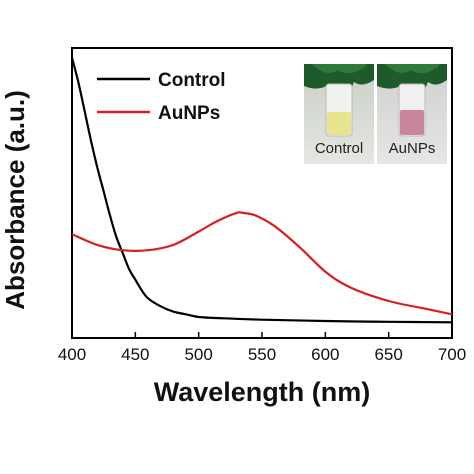 This screenshot has width=474, height=474. Describe the element at coordinates (262, 354) in the screenshot. I see `x-tick-label: 550` at that location.